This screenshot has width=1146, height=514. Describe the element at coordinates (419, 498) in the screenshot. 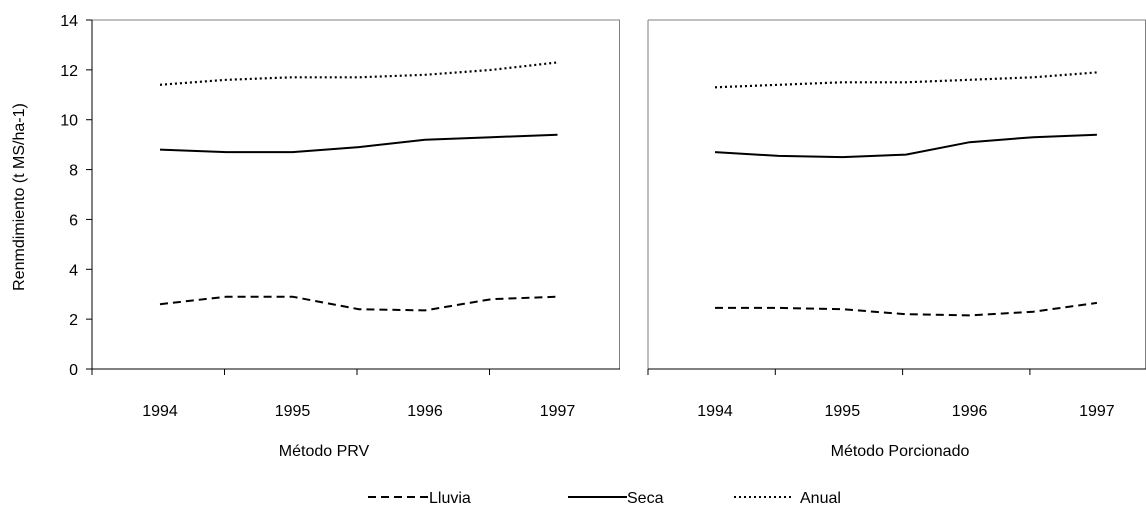

I see `legend-item-lluvia: Lluvia` at that location.